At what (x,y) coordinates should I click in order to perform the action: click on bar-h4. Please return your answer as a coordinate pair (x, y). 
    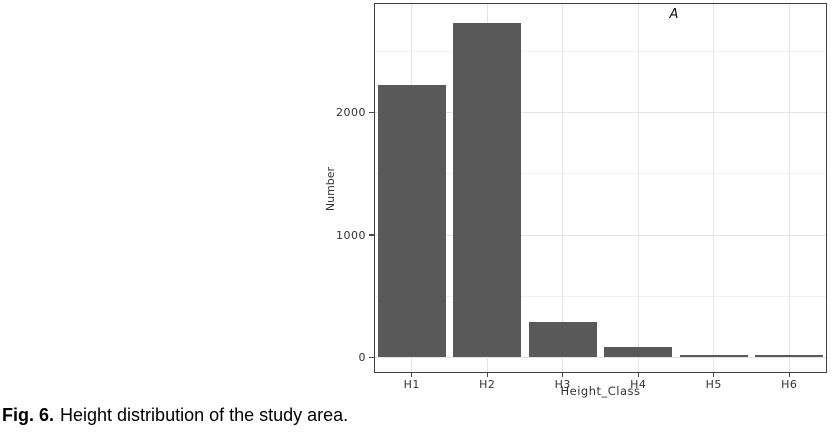
    Looking at the image, I should click on (638, 352).